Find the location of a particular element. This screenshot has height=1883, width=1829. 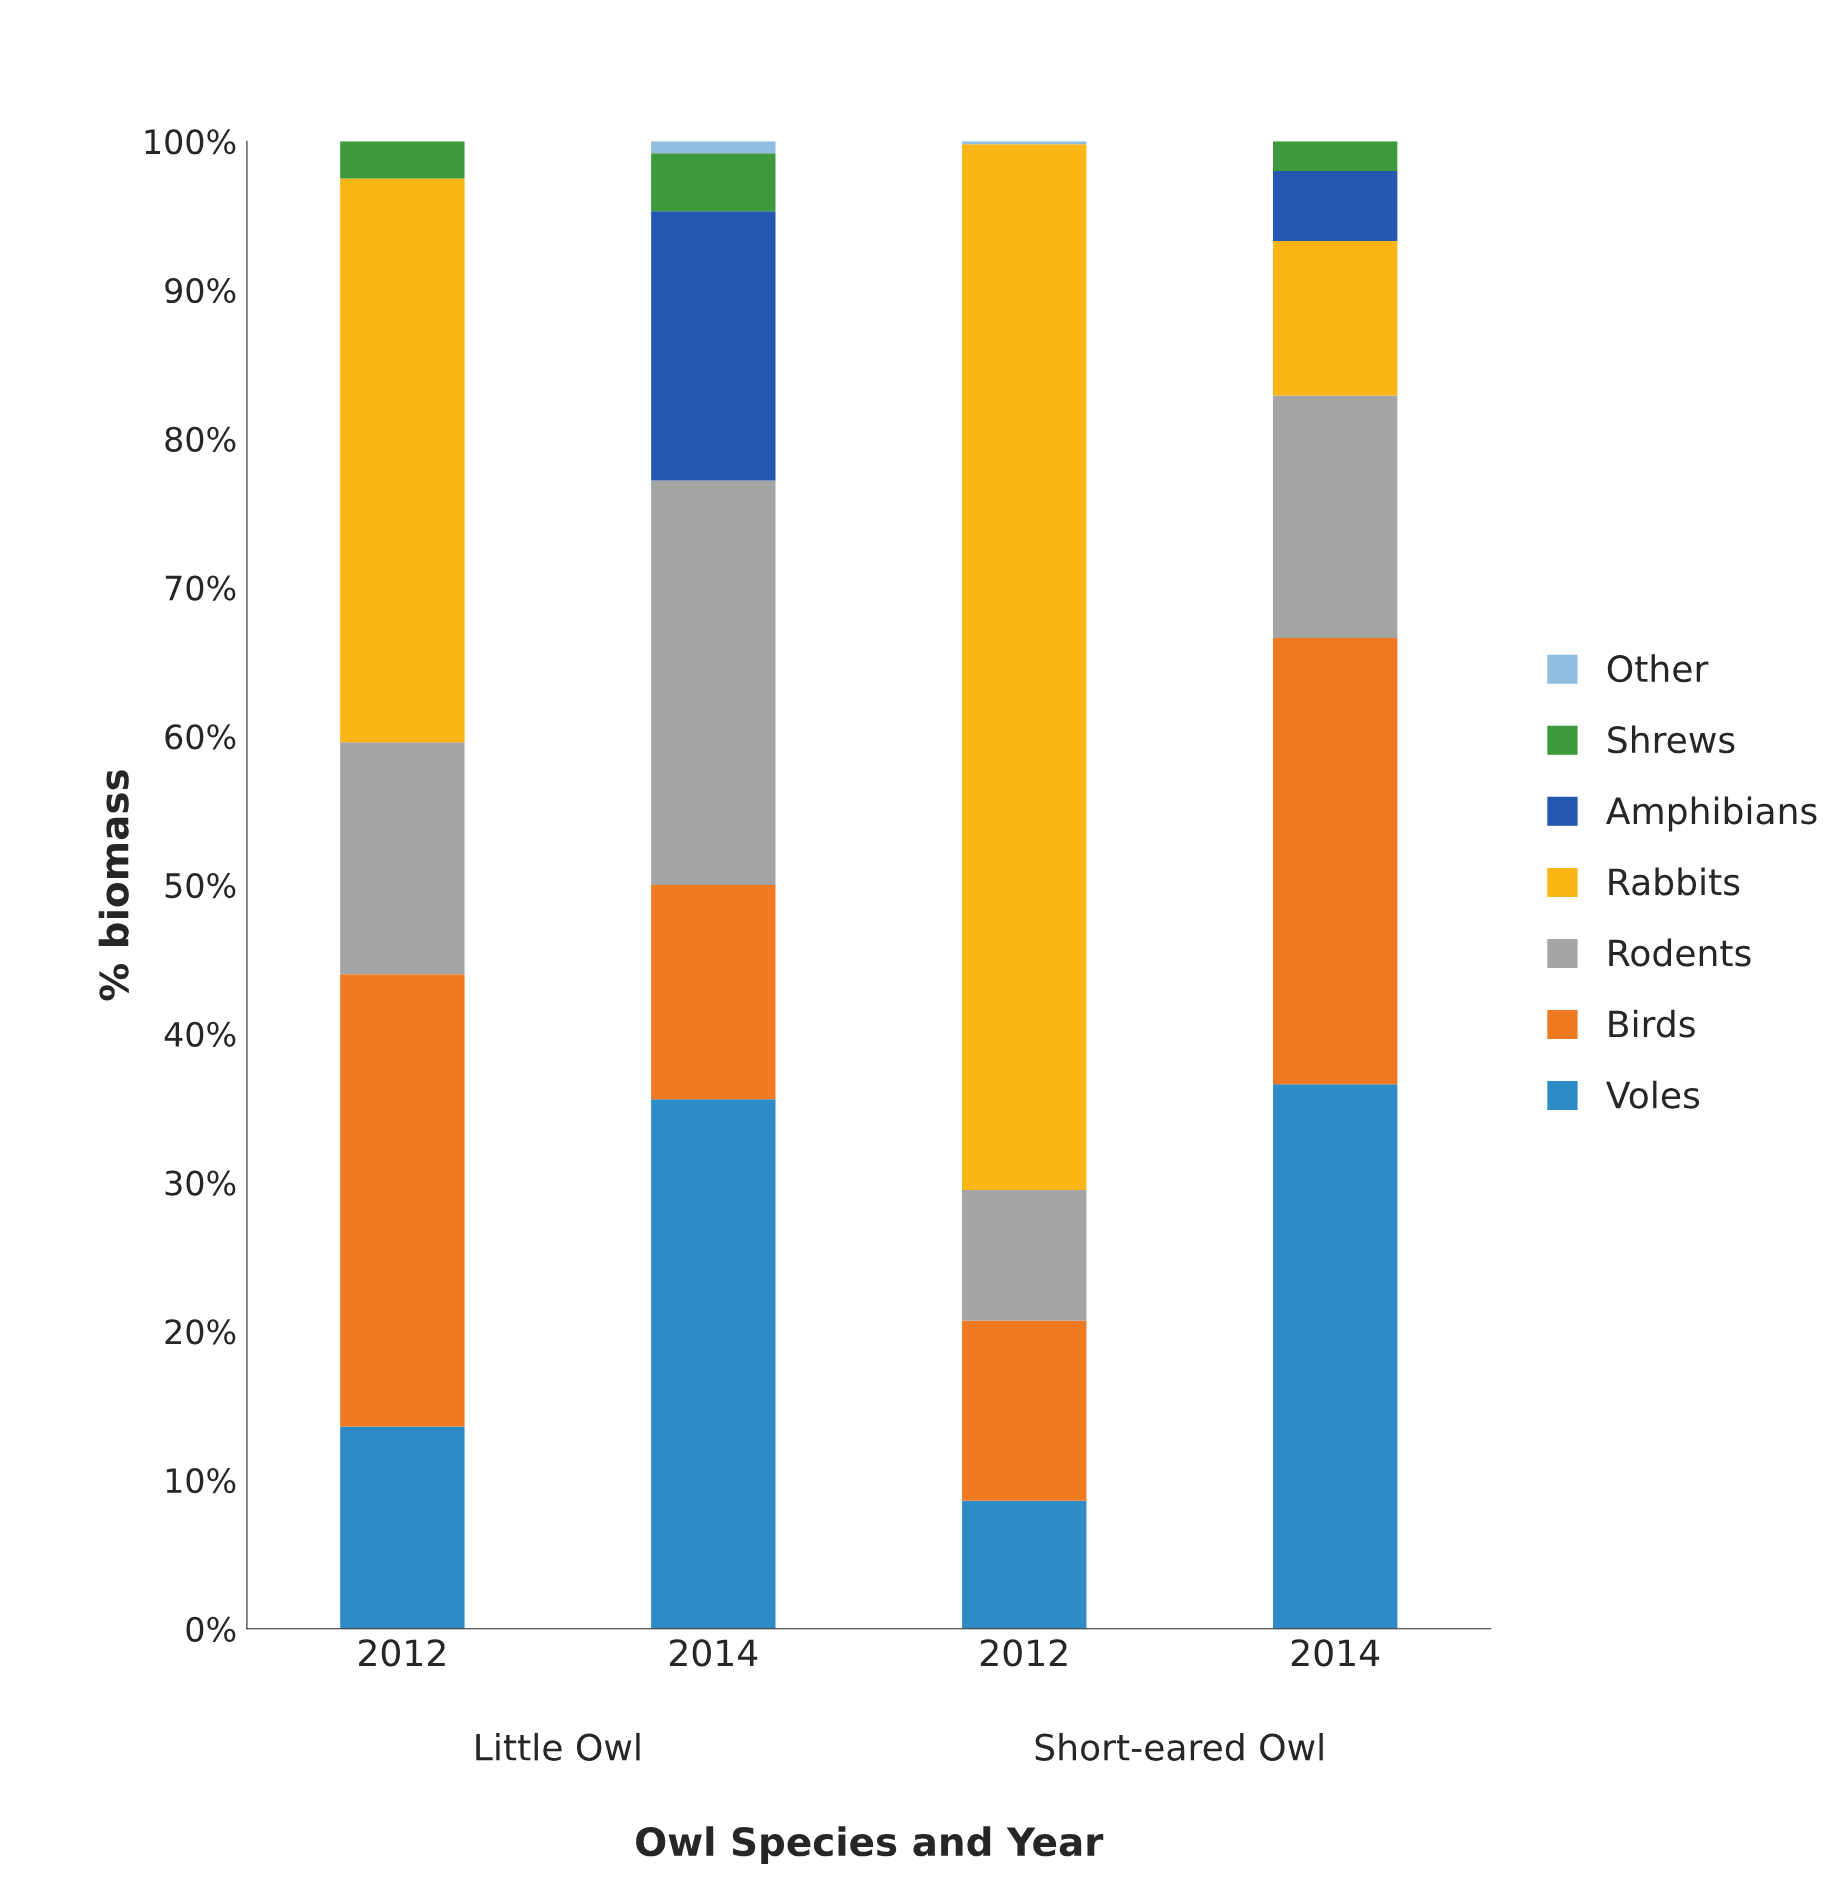

y-tick-label: 90% is located at coordinates (200, 290).